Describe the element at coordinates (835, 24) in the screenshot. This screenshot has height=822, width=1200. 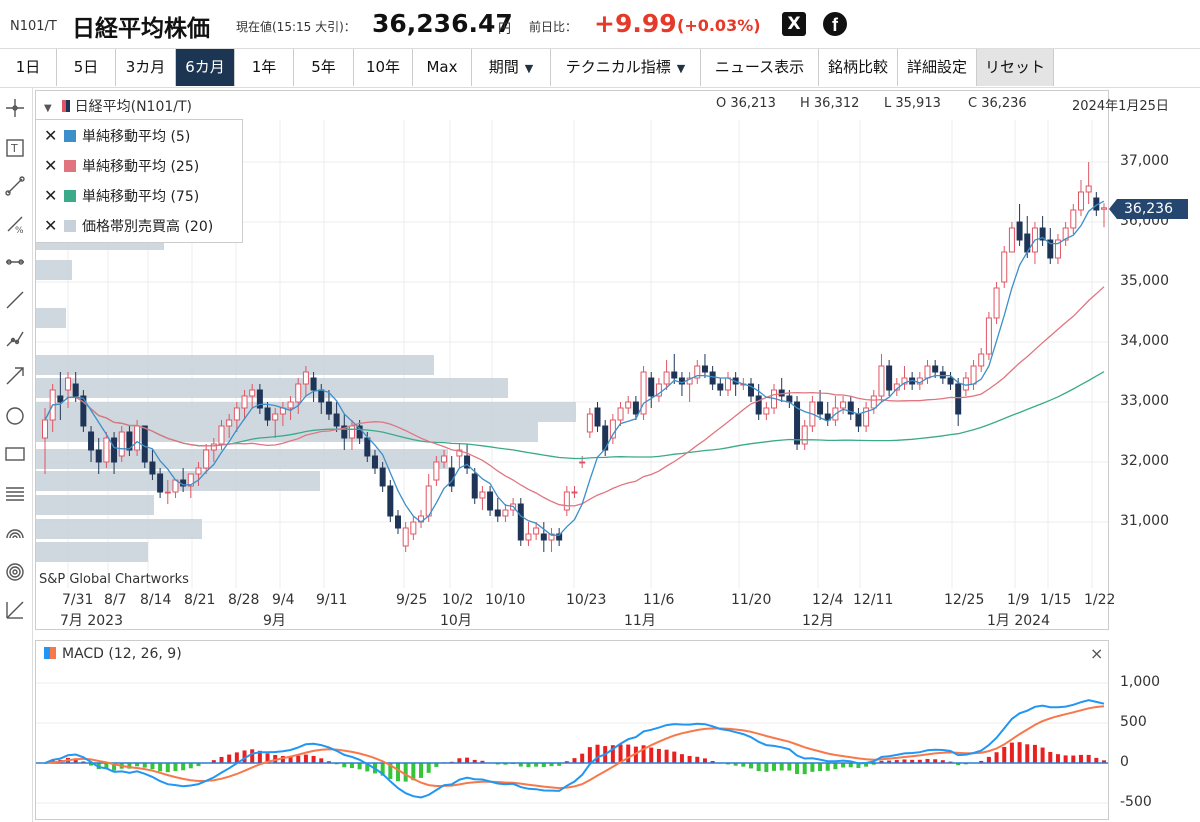
I see `facebook-share-icon: f` at that location.